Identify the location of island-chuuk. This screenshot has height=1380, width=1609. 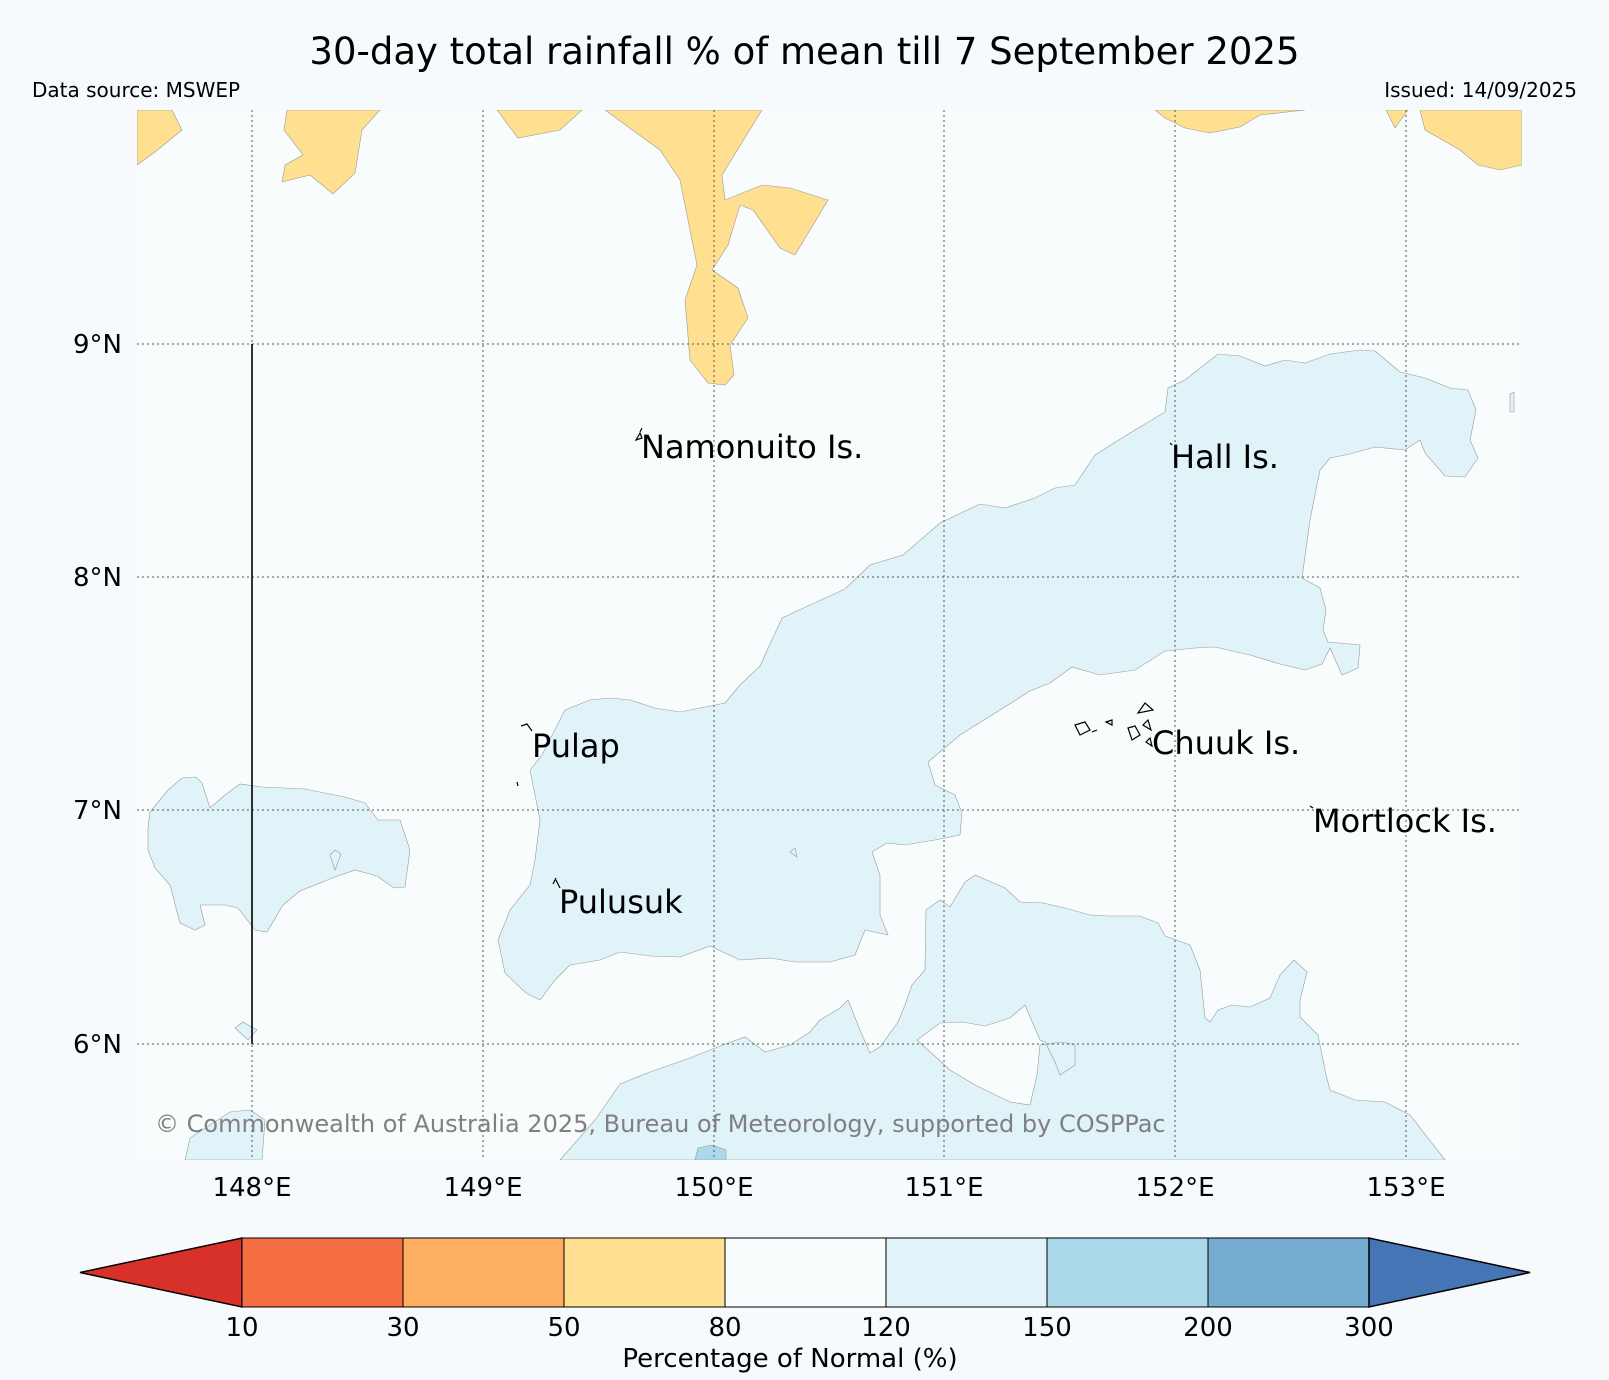
(1114, 725).